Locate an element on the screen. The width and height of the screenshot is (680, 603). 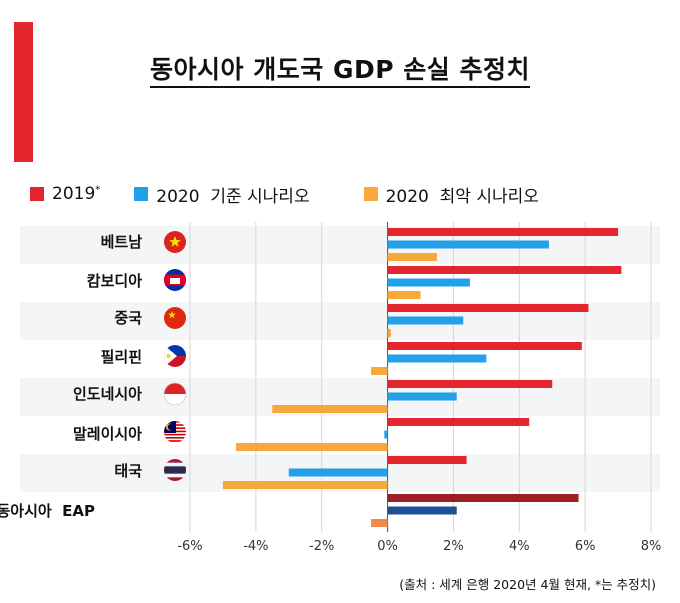
legend: 2019* 2020 기준 시나리오 2020 최악 시나리오 is located at coordinates (301, 194).